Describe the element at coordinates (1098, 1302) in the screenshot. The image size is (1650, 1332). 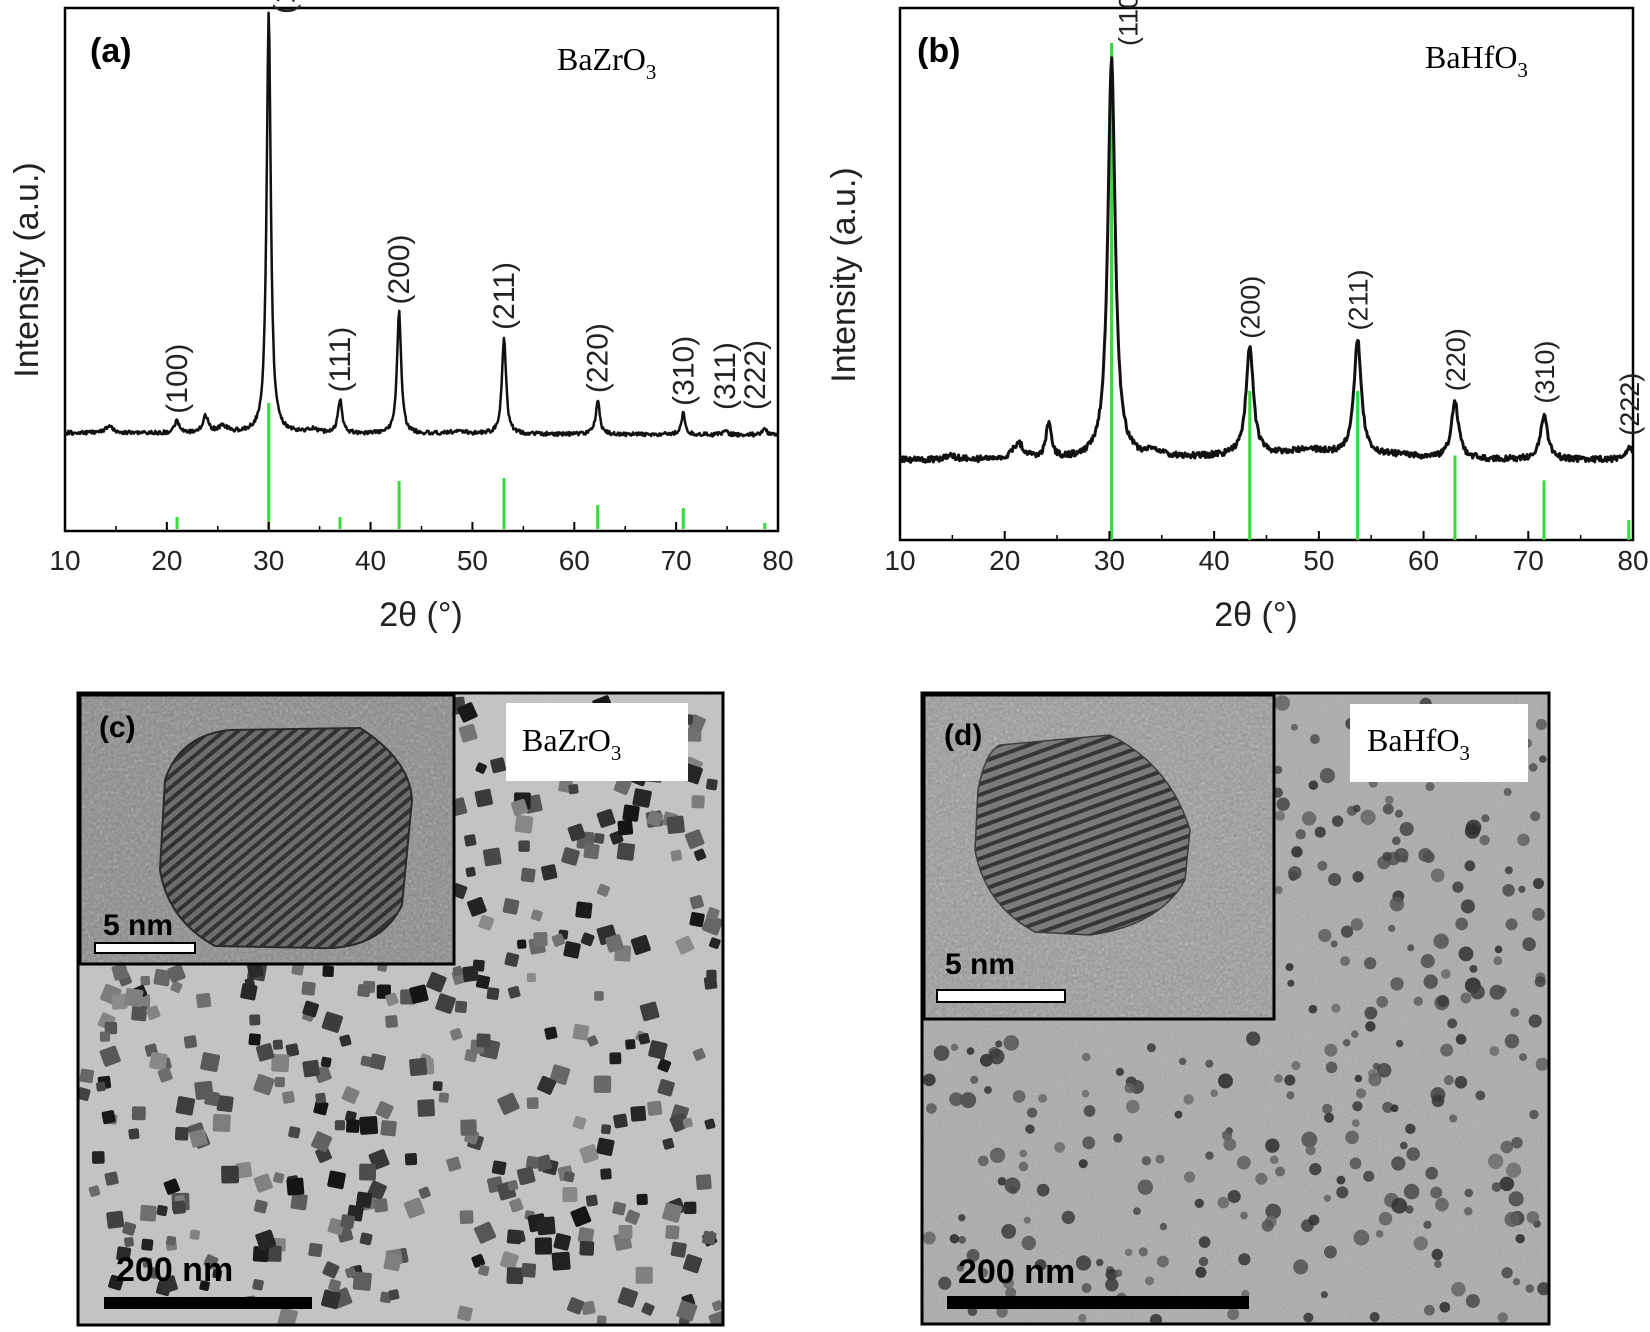
I see `panel-d-scale-bar` at that location.